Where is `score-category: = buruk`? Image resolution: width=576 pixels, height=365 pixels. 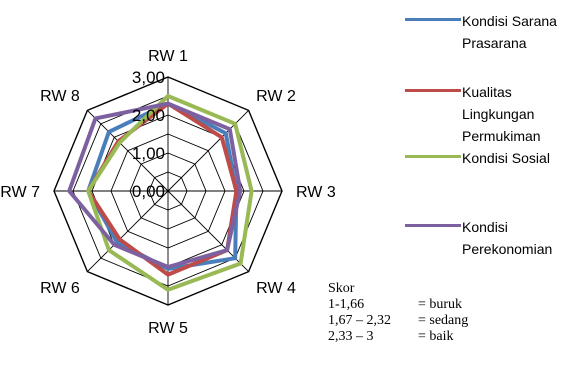
score-category: = buruk is located at coordinates (440, 304).